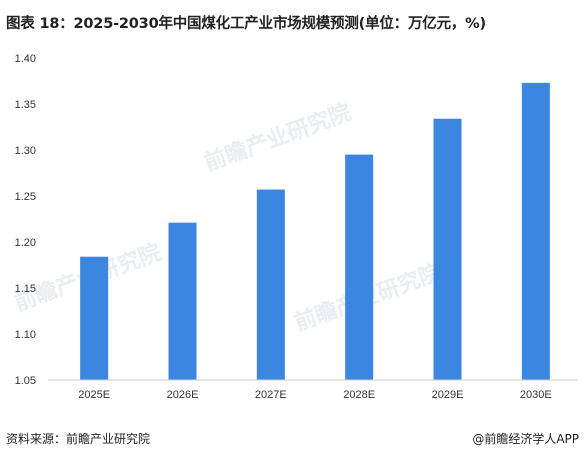  What do you see at coordinates (25, 220) in the screenshot?
I see `y-axis: 1.05 1.10 1.15 1.20 1.25 1.30 1.35 1.40` at bounding box center [25, 220].